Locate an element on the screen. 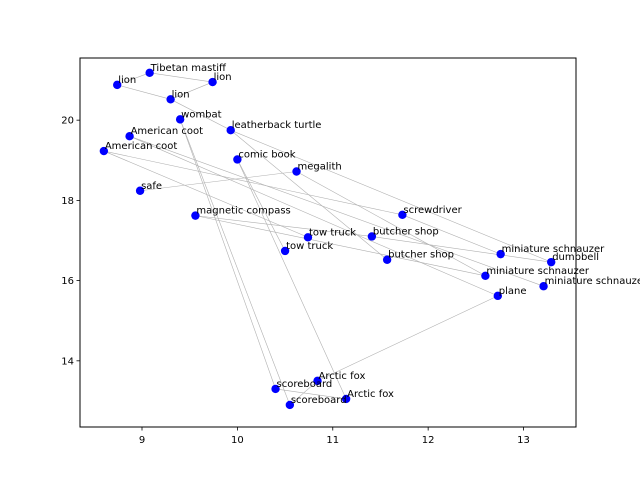 Image resolution: width=640 pixels, height=480 pixels. point-label: magnetic compass is located at coordinates (243, 211).